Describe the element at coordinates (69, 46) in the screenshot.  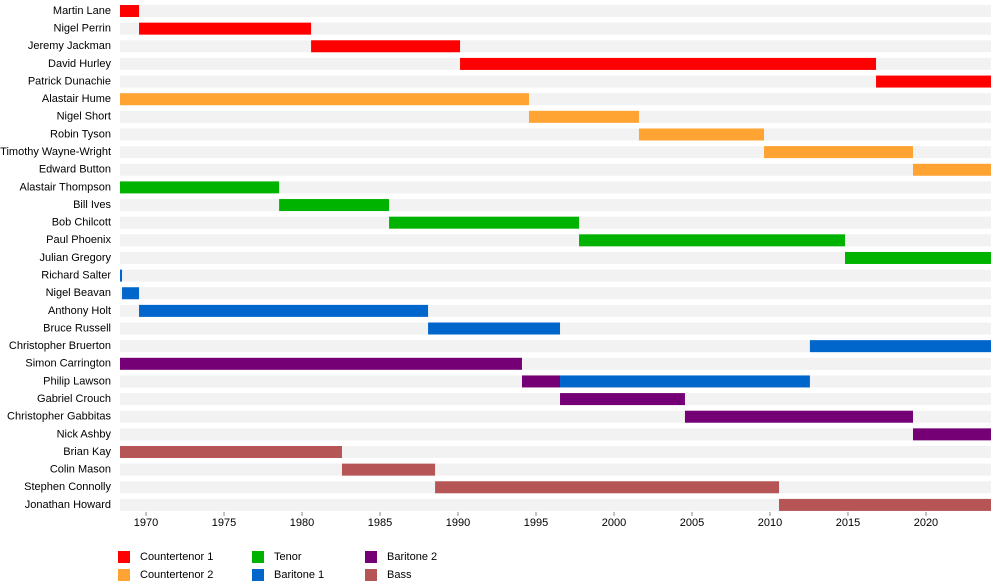
I see `row-label: Jeremy Jackman` at that location.